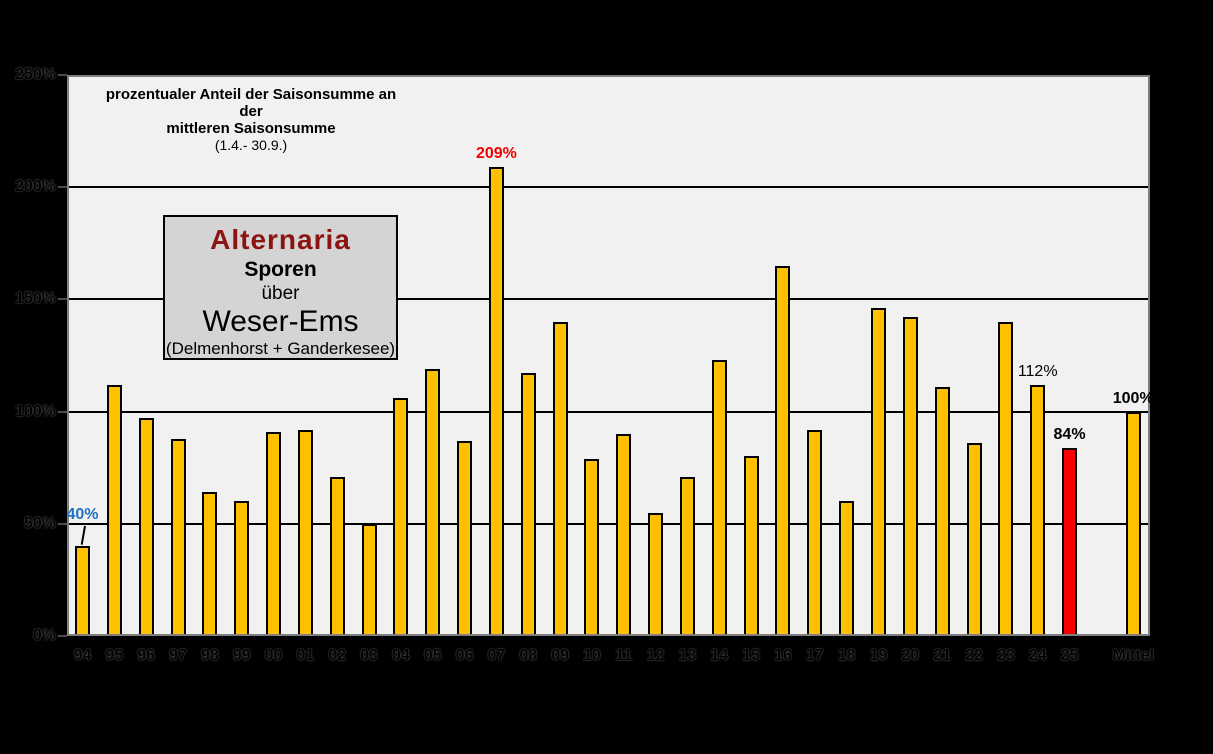 The width and height of the screenshot is (1213, 754). Describe the element at coordinates (496, 655) in the screenshot. I see `x-label-07: 07` at that location.